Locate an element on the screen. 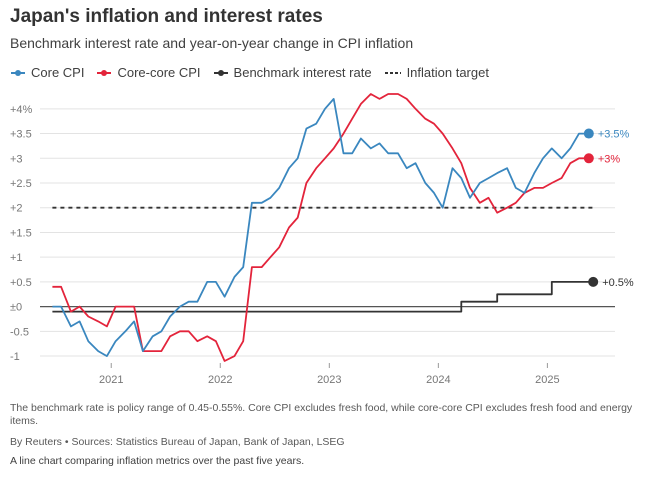  y-tick-label: -0.5 is located at coordinates (19, 332).